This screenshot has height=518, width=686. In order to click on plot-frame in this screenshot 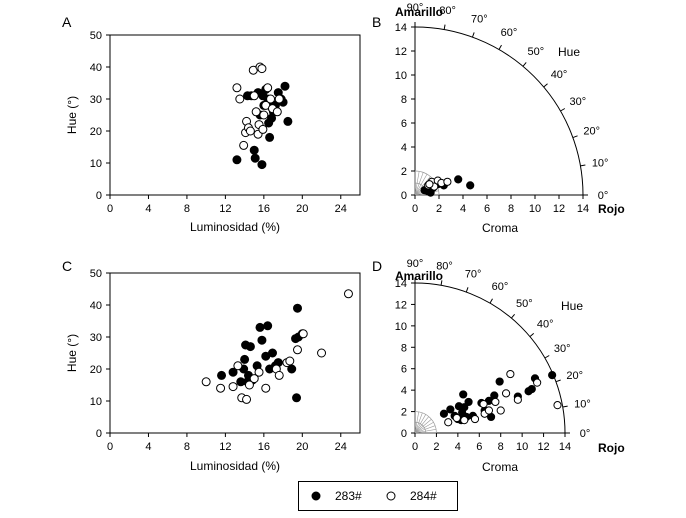, I will do `click(235, 115)`.